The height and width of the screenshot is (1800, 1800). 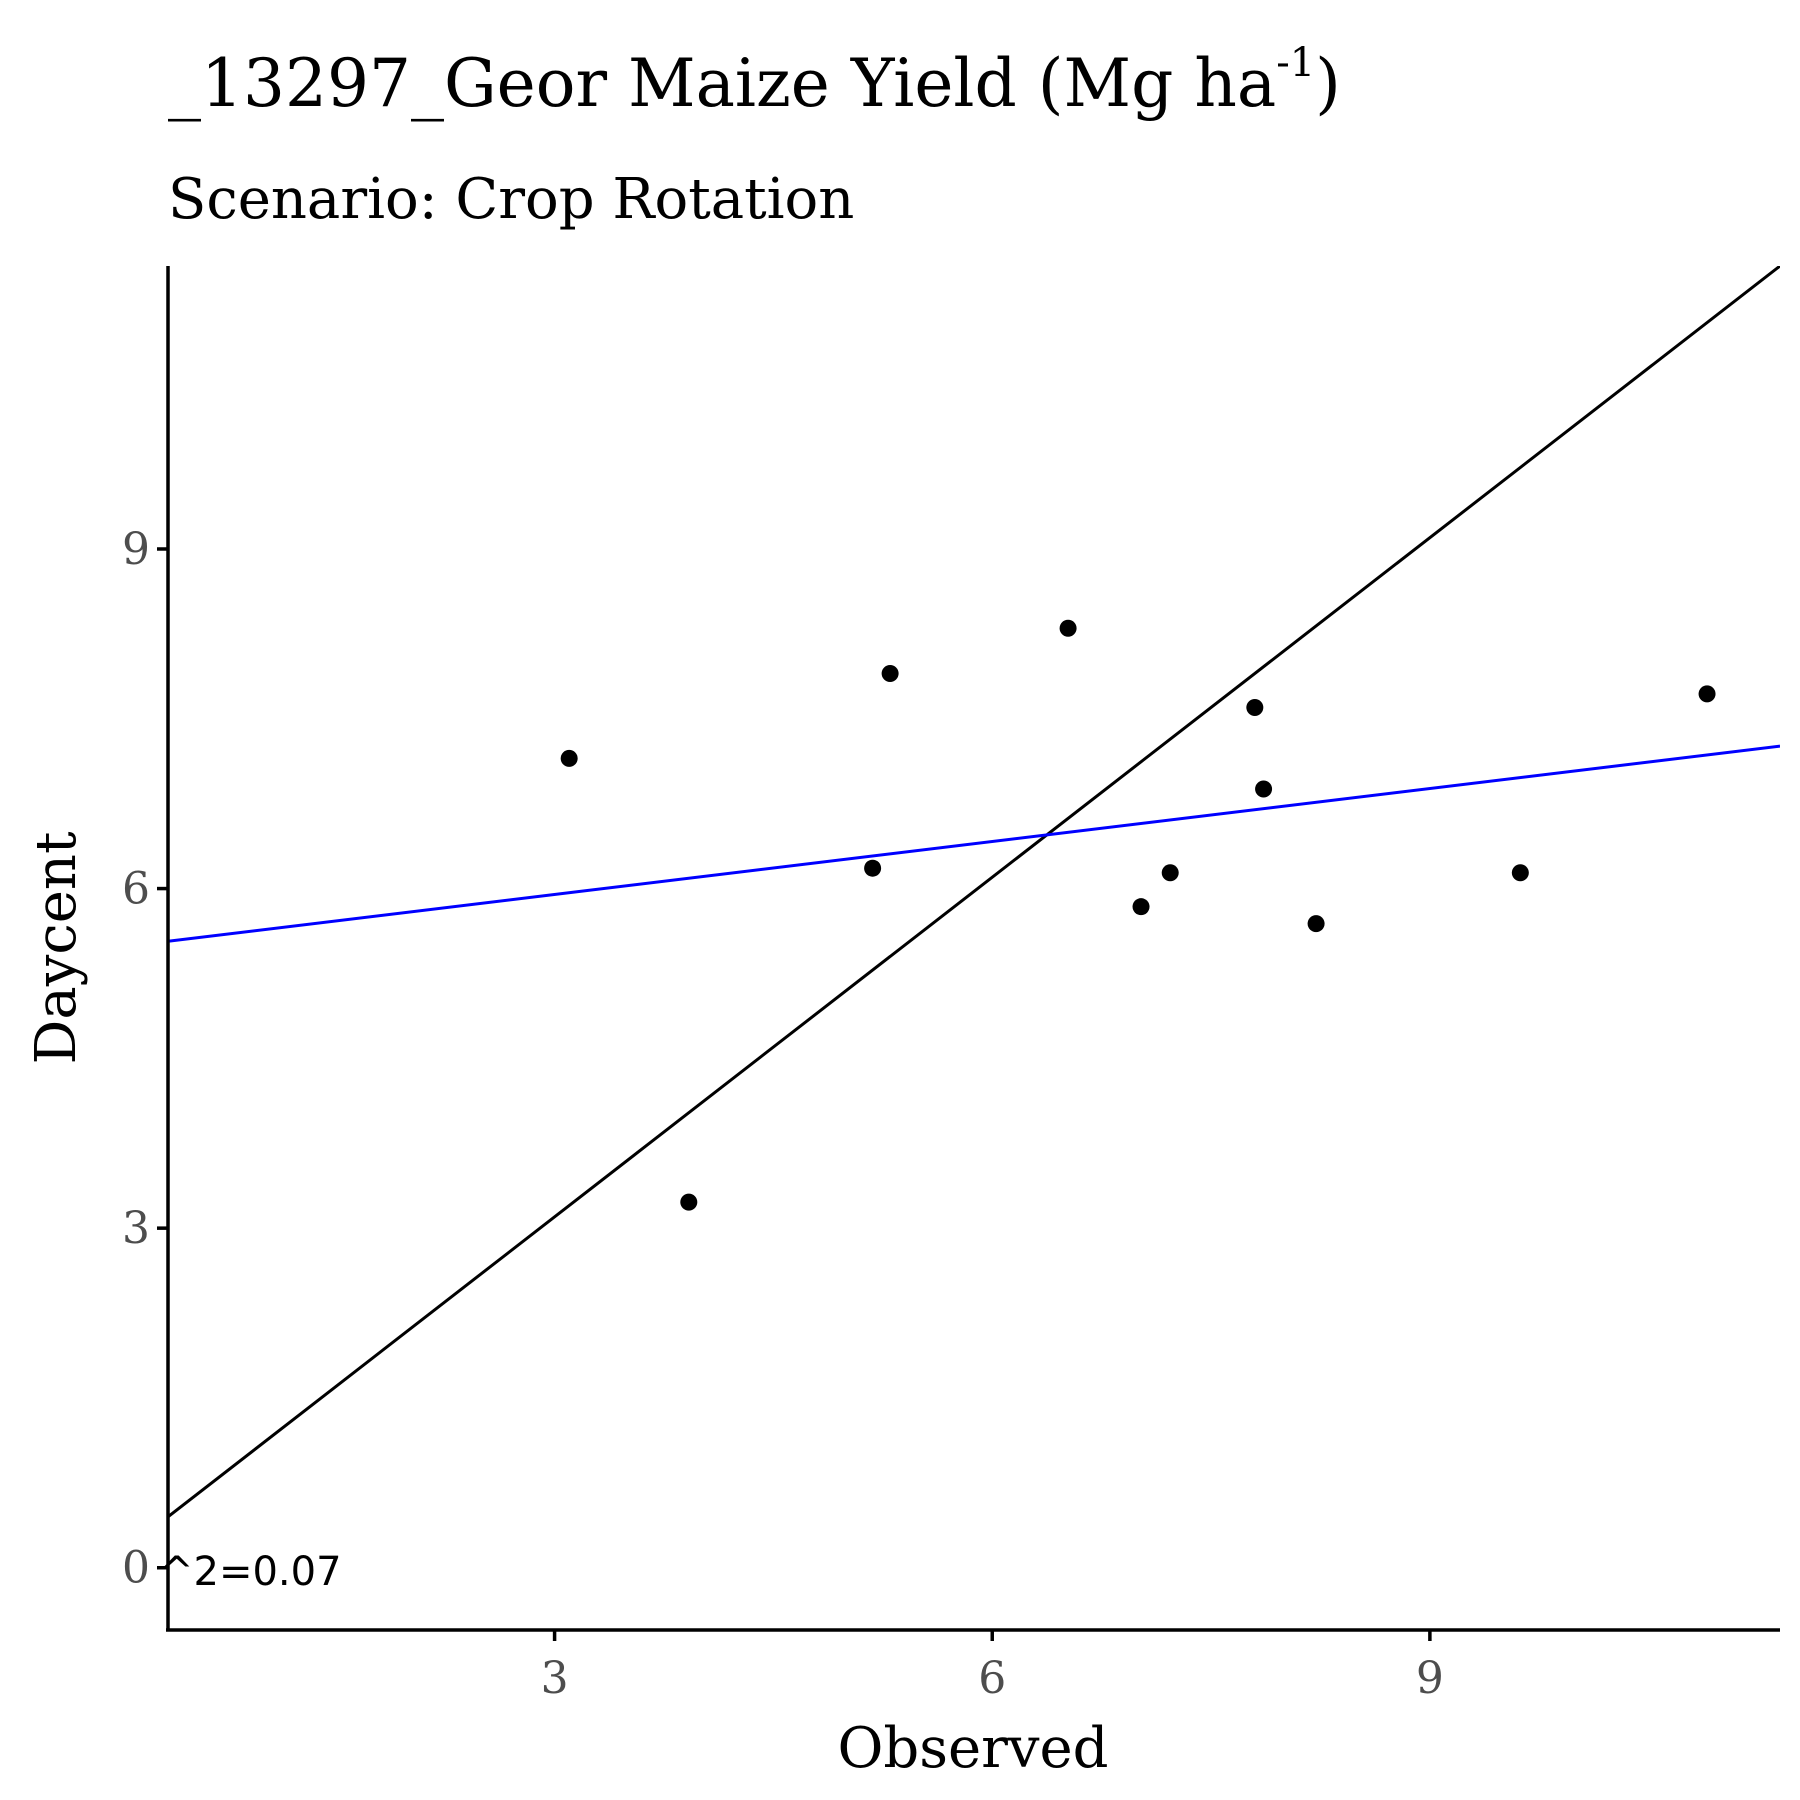 I want to click on chart-title: _13297_Geor Maize Yield (Mg ha-1), so click(x=754, y=81).